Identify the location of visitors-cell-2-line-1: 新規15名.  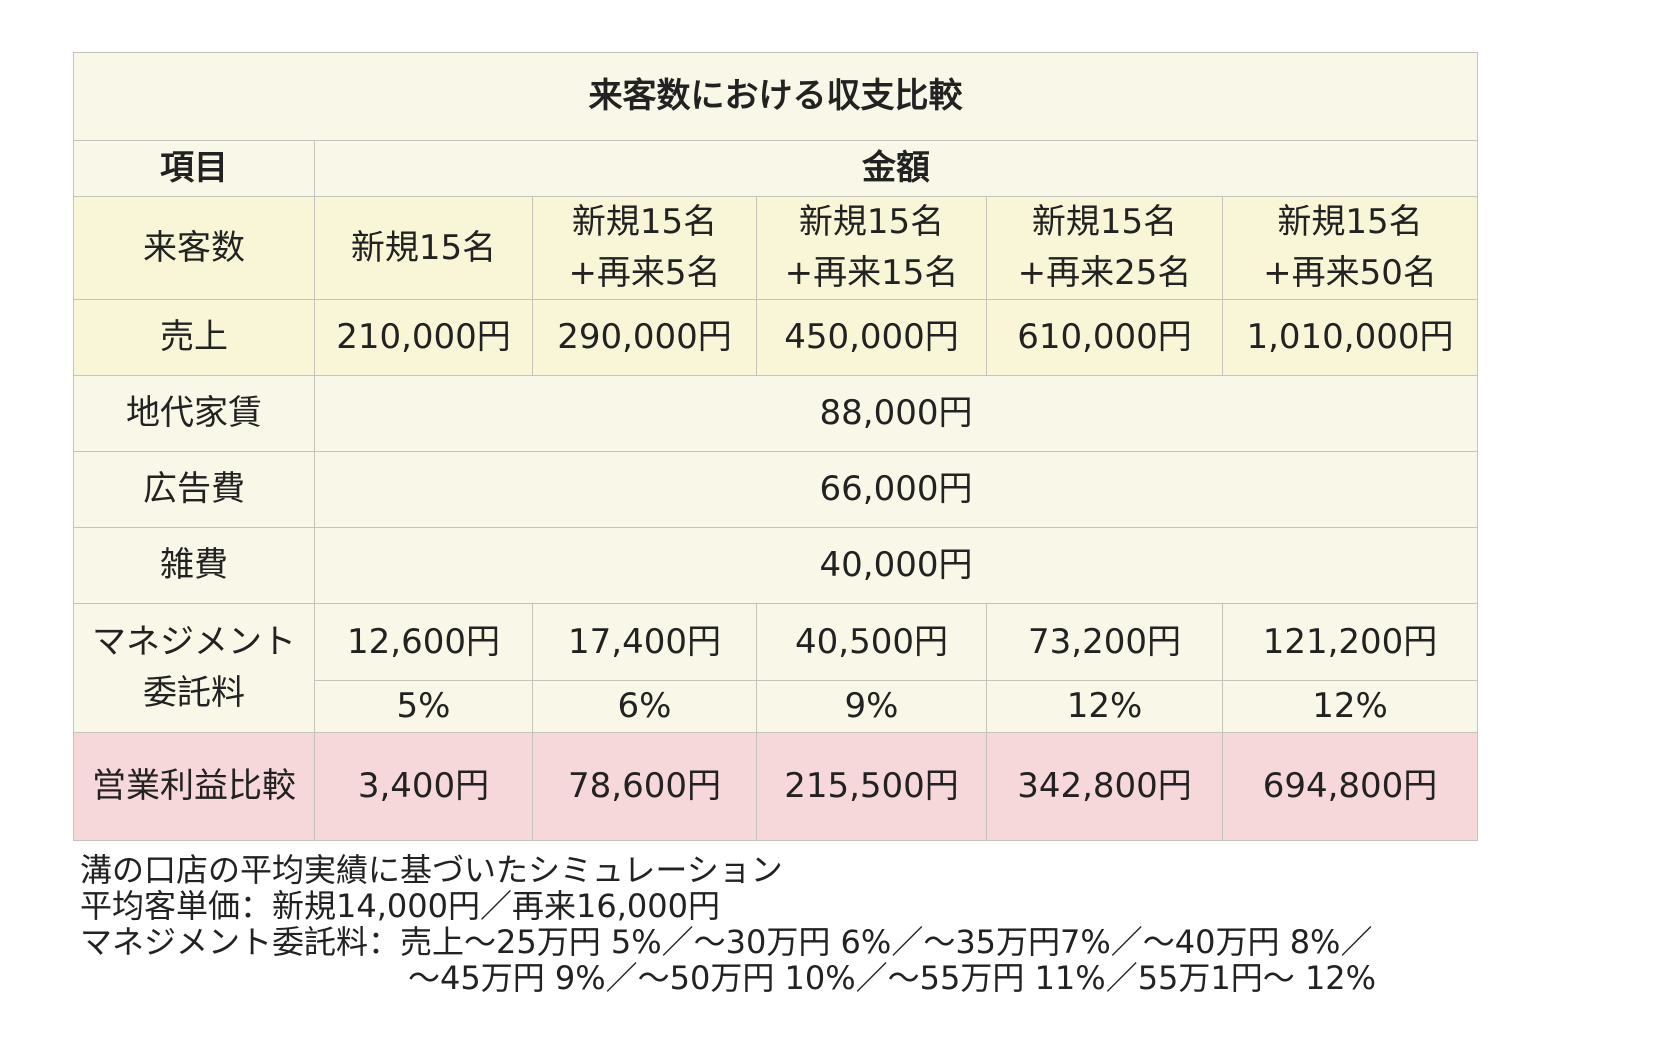
(644, 222).